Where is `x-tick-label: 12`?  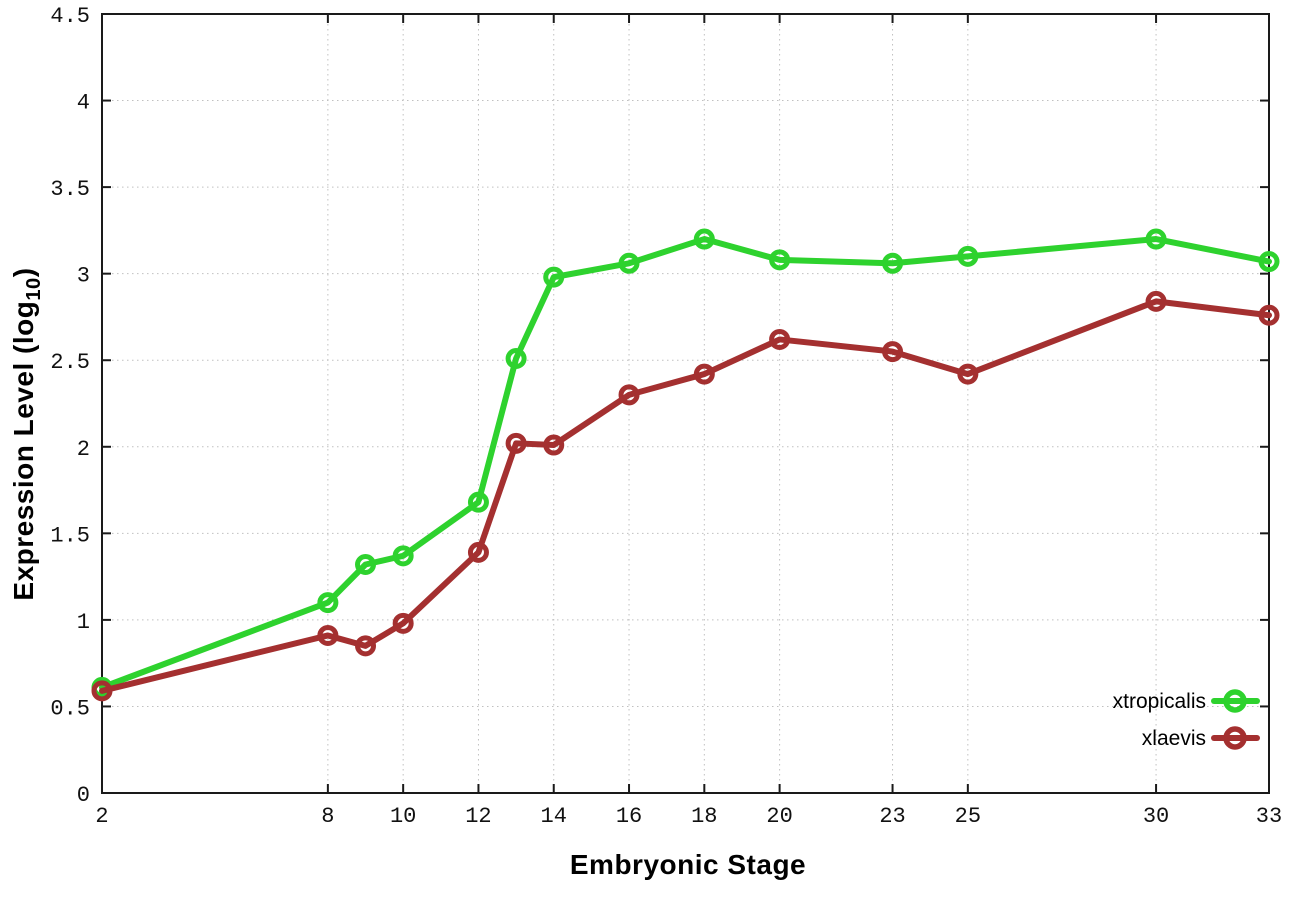
x-tick-label: 12 is located at coordinates (478, 816).